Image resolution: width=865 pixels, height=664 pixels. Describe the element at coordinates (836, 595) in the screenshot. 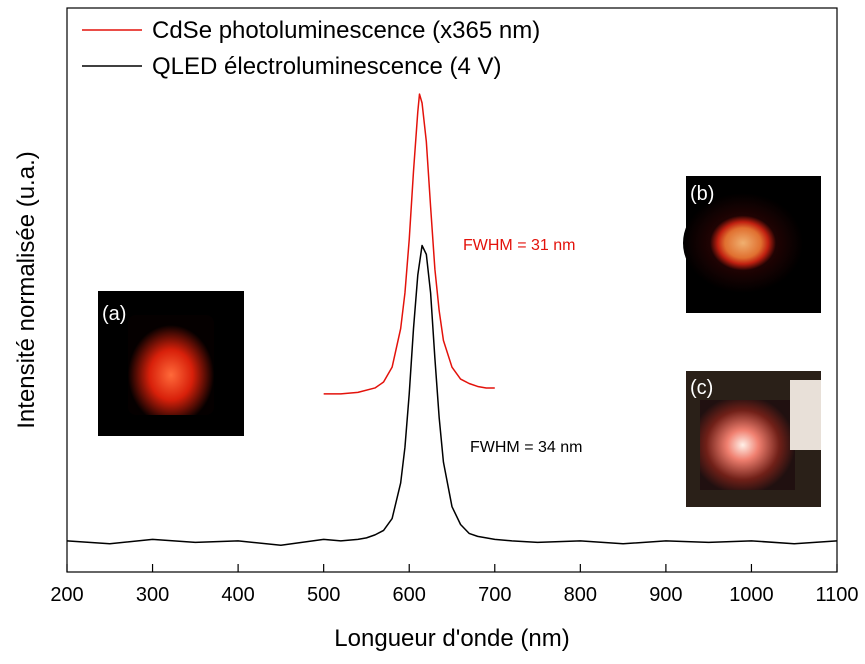

I see `x-tick-label: 1100` at that location.